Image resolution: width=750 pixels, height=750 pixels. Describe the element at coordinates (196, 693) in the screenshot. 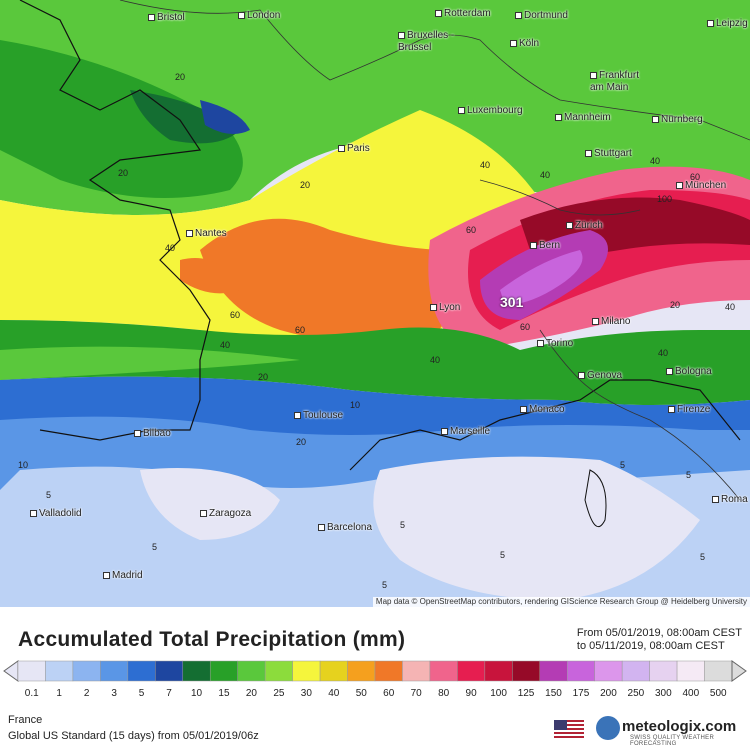

I see `legend-tick-label: 10` at that location.